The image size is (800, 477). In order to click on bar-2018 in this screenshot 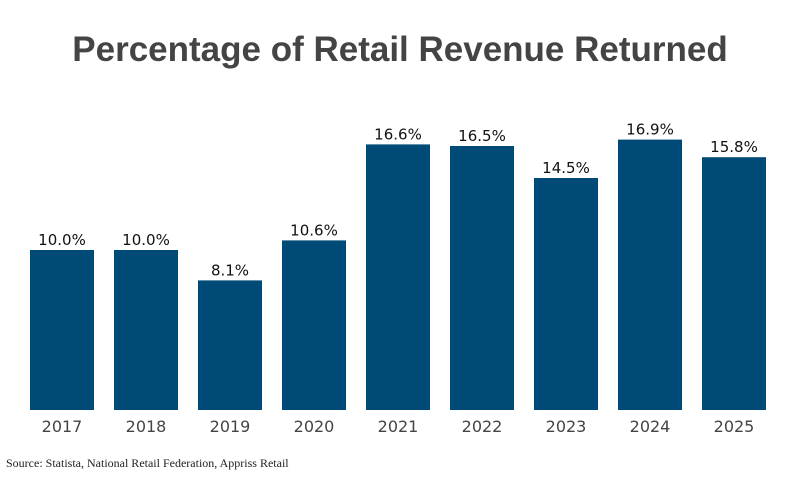, I will do `click(146, 330)`.